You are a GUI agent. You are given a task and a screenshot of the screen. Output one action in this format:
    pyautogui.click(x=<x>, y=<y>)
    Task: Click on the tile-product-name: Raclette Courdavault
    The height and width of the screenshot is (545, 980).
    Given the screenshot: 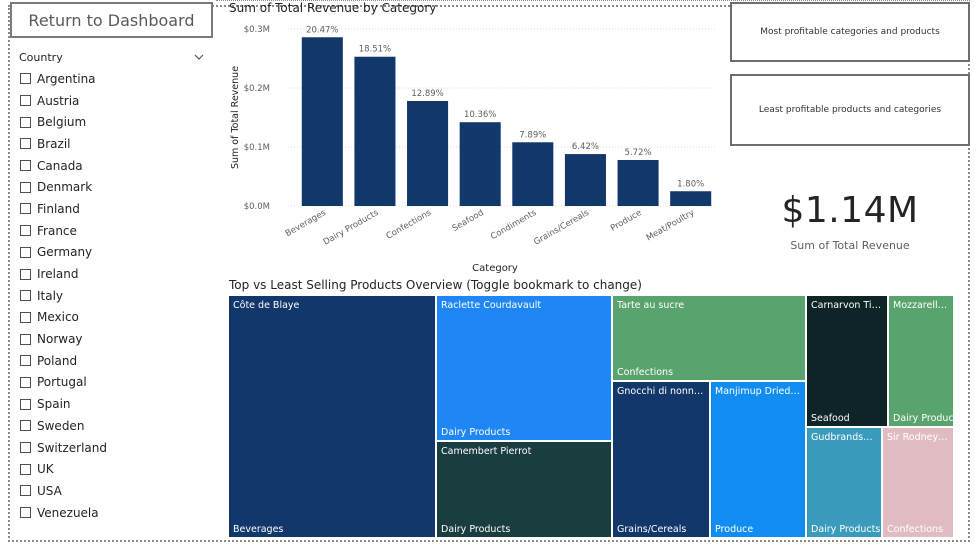 What is the action you would take?
    pyautogui.click(x=491, y=305)
    